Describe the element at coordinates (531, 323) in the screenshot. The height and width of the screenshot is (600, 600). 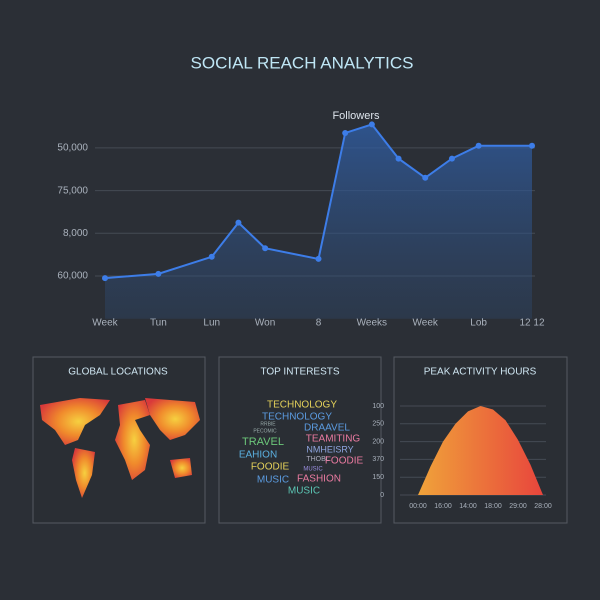
I see `x-tick-label: 12 12` at that location.